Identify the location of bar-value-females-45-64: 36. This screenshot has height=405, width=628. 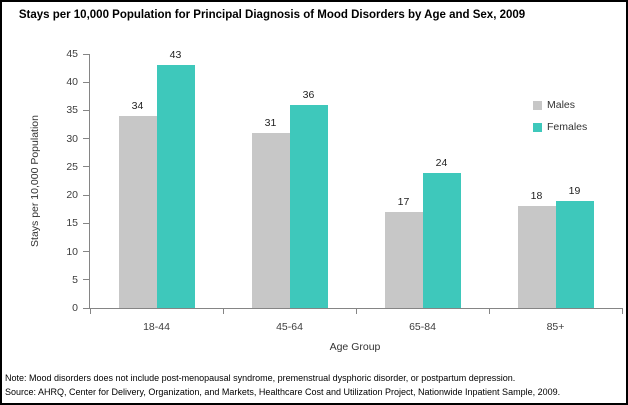
(308, 94).